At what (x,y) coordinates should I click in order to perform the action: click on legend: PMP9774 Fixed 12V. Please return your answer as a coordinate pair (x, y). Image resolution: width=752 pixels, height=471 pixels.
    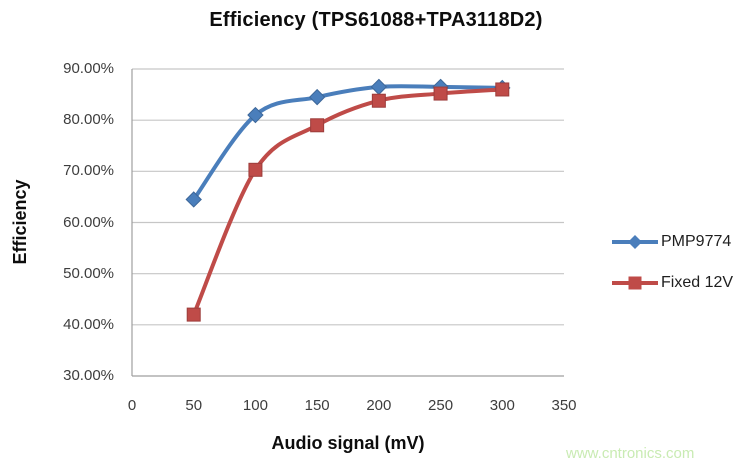
    Looking at the image, I should click on (672, 271).